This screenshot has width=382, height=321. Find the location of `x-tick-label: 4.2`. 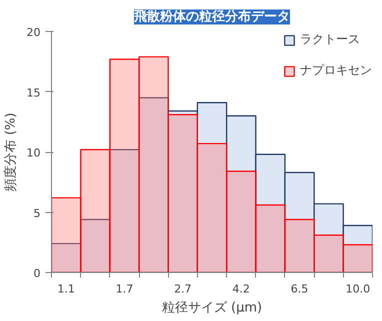

x-tick-label: 4.2 is located at coordinates (241, 289).